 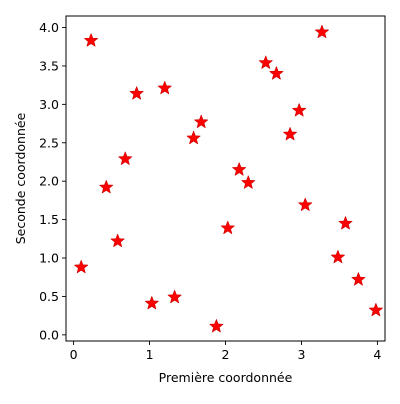 What do you see at coordinates (49, 65) in the screenshot?
I see `y-tick-label: 3.5` at bounding box center [49, 65].